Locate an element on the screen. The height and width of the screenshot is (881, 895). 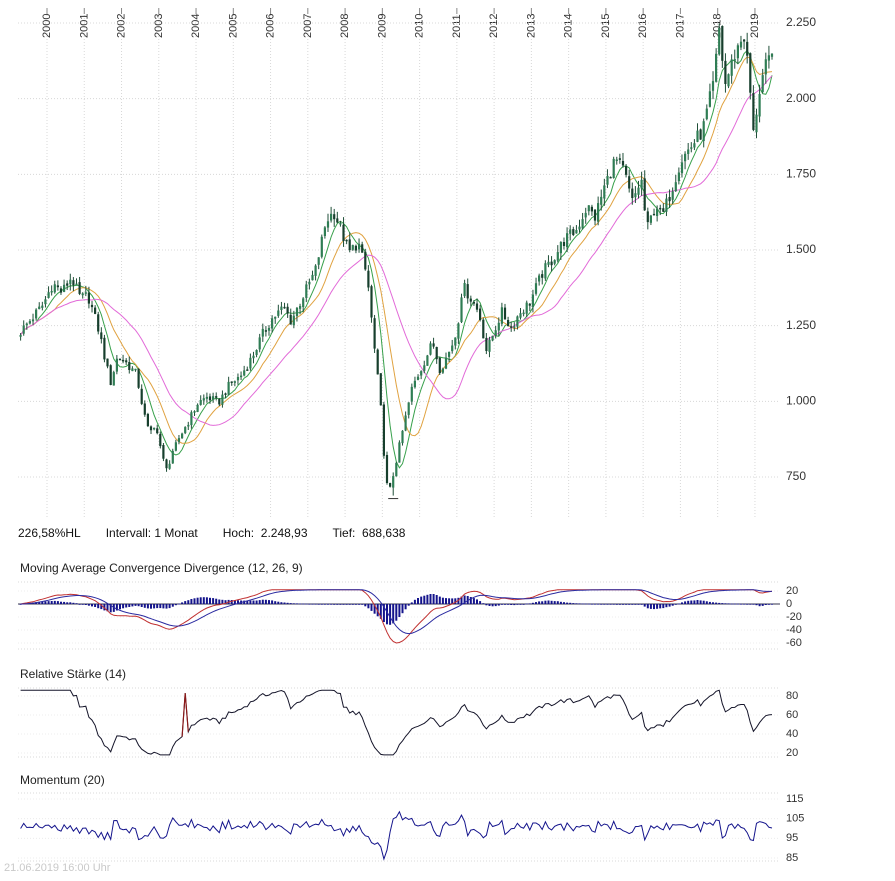
year-tick-label: 2016 is located at coordinates (643, 26).